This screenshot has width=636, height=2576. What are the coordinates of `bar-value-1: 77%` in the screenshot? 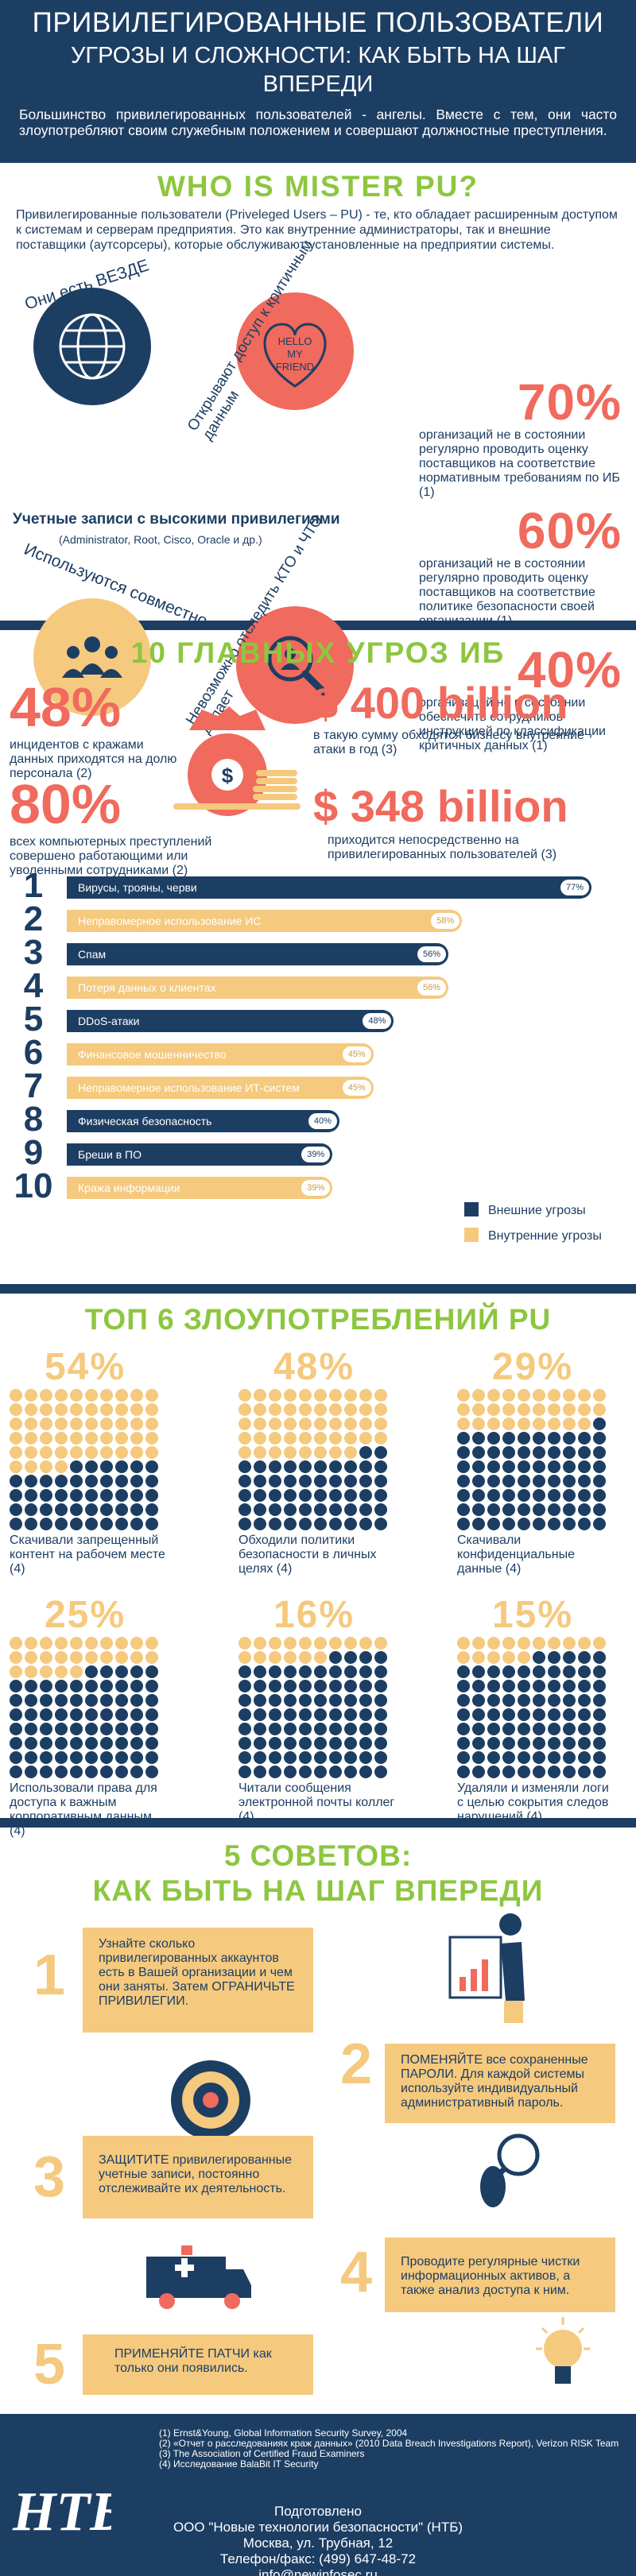 It's located at (574, 887).